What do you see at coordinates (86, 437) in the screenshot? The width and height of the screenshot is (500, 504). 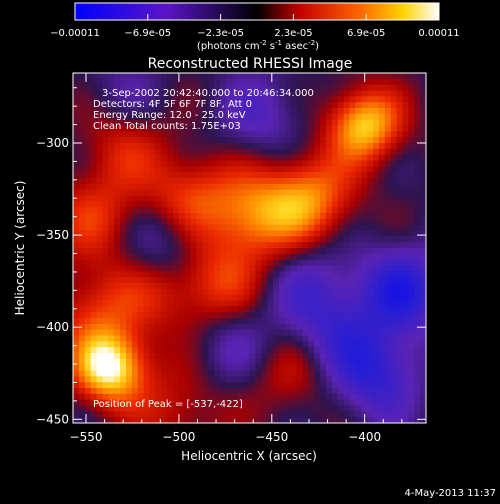 I see `x-tick-label: −550` at bounding box center [86, 437].